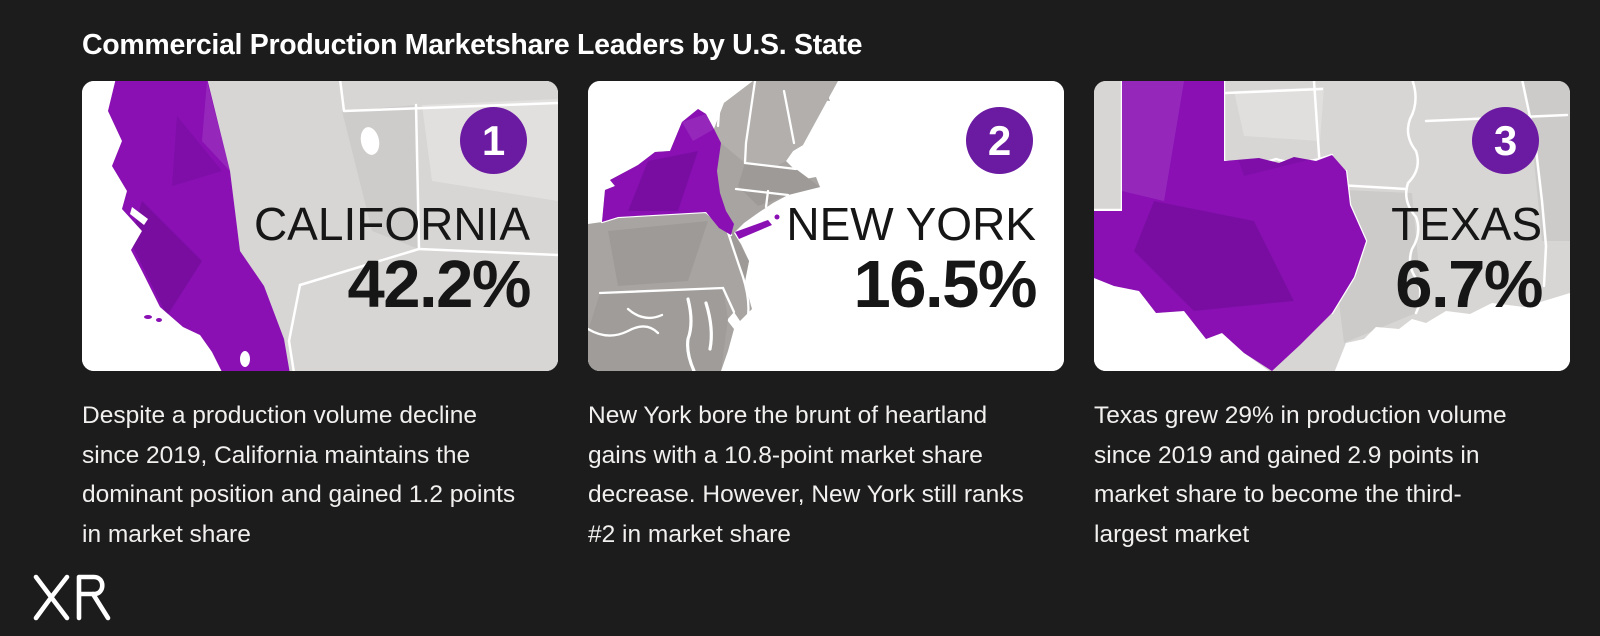 This screenshot has width=1600, height=636. I want to click on rank-number: 2, so click(999, 140).